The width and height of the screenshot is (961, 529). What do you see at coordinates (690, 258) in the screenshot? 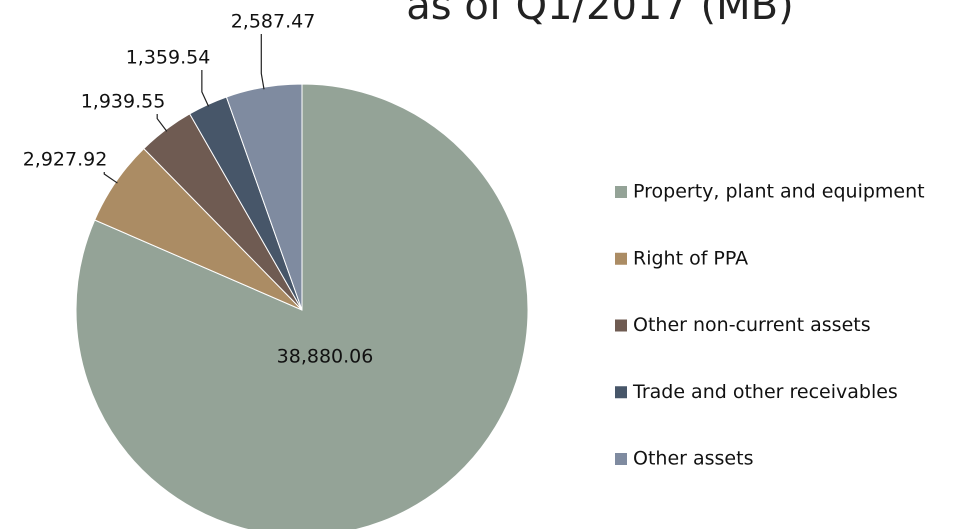
I see `legend-label: Right of PPA` at bounding box center [690, 258].